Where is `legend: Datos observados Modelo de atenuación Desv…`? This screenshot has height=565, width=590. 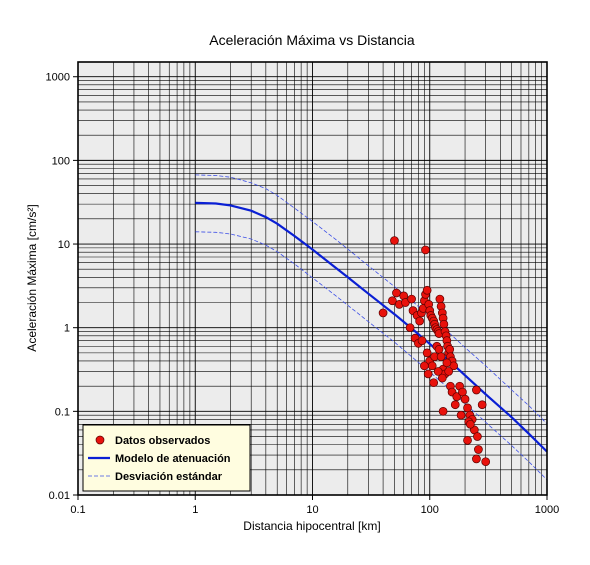
legend: Datos observados Modelo de atenuación Desv… is located at coordinates (166, 458).